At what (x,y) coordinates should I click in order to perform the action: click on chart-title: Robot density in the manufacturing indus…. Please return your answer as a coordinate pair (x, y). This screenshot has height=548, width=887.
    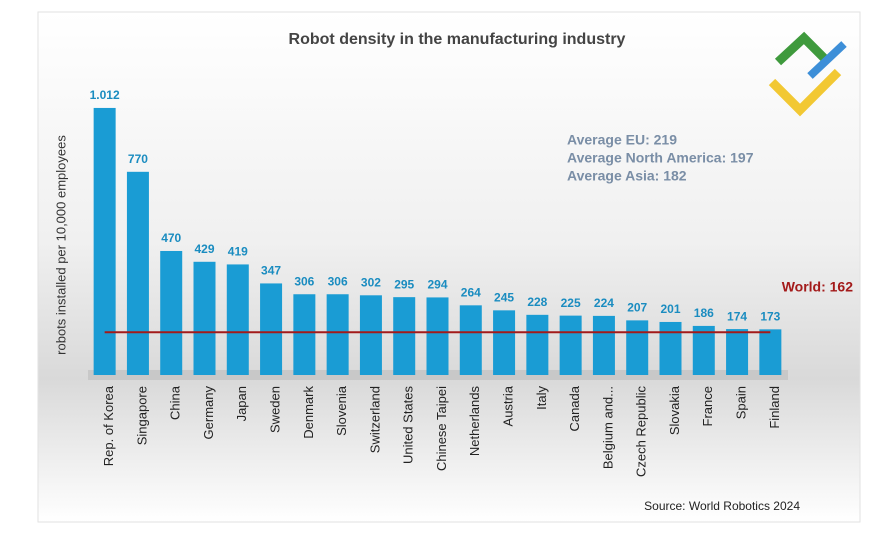
    Looking at the image, I should click on (457, 39).